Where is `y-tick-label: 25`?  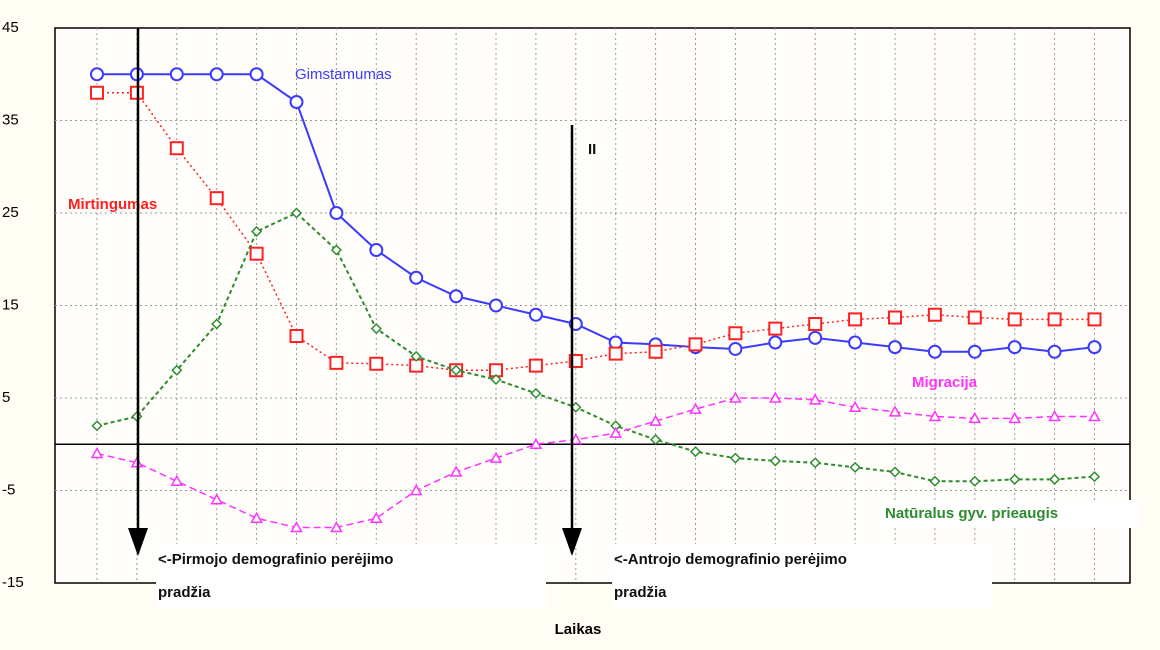
y-tick-label: 25 is located at coordinates (10, 212).